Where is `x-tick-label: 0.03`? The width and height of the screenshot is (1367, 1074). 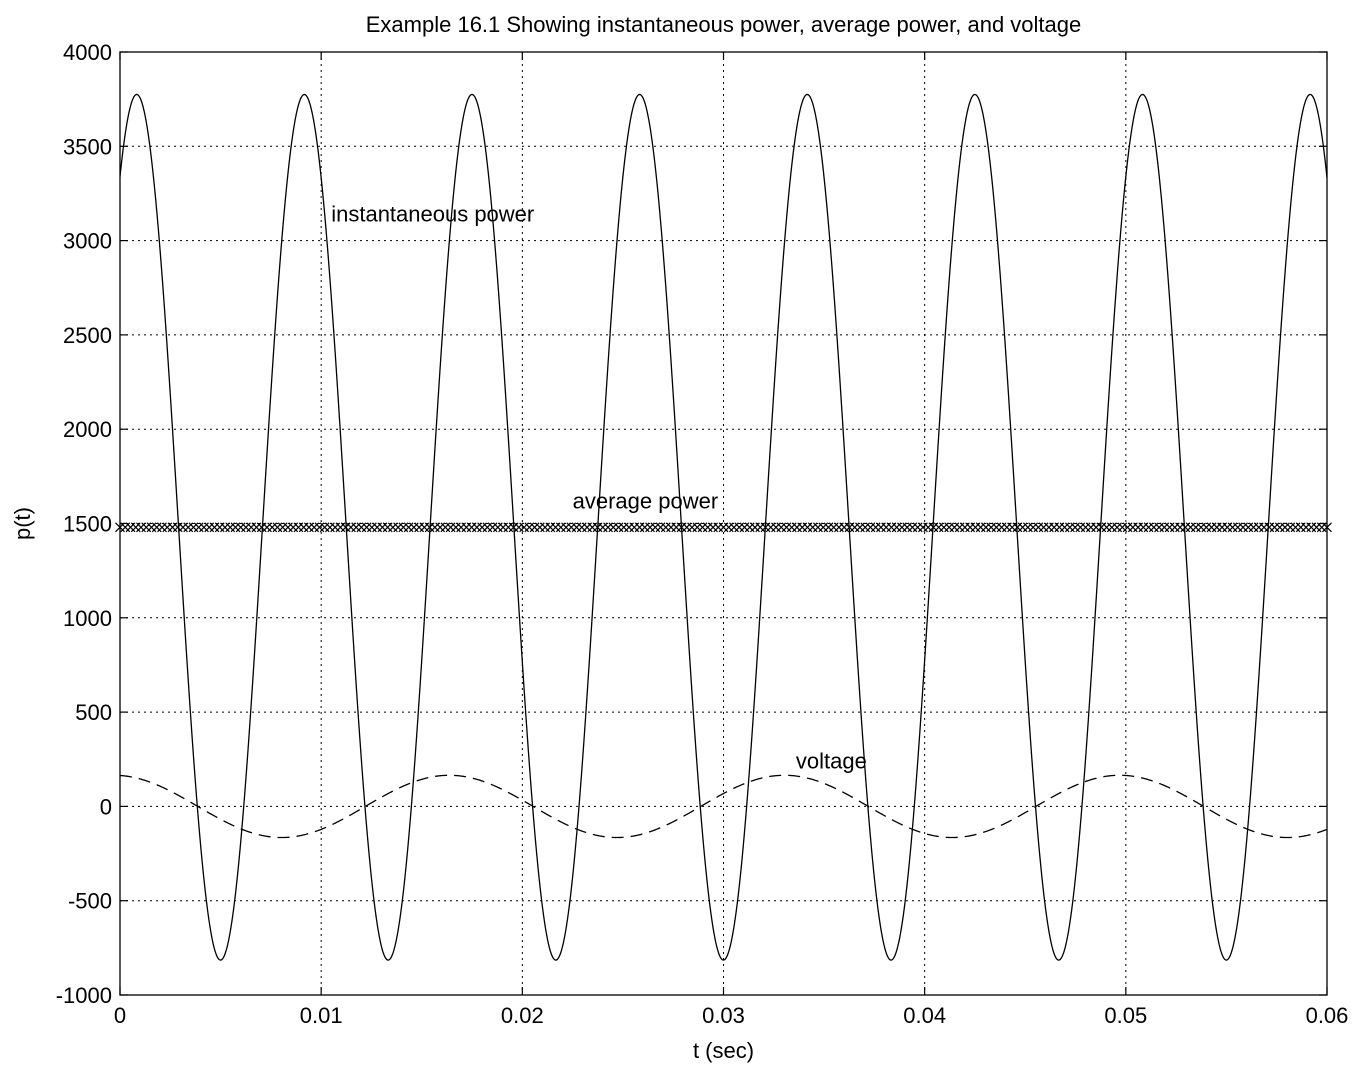
x-tick-label: 0.03 is located at coordinates (723, 1015).